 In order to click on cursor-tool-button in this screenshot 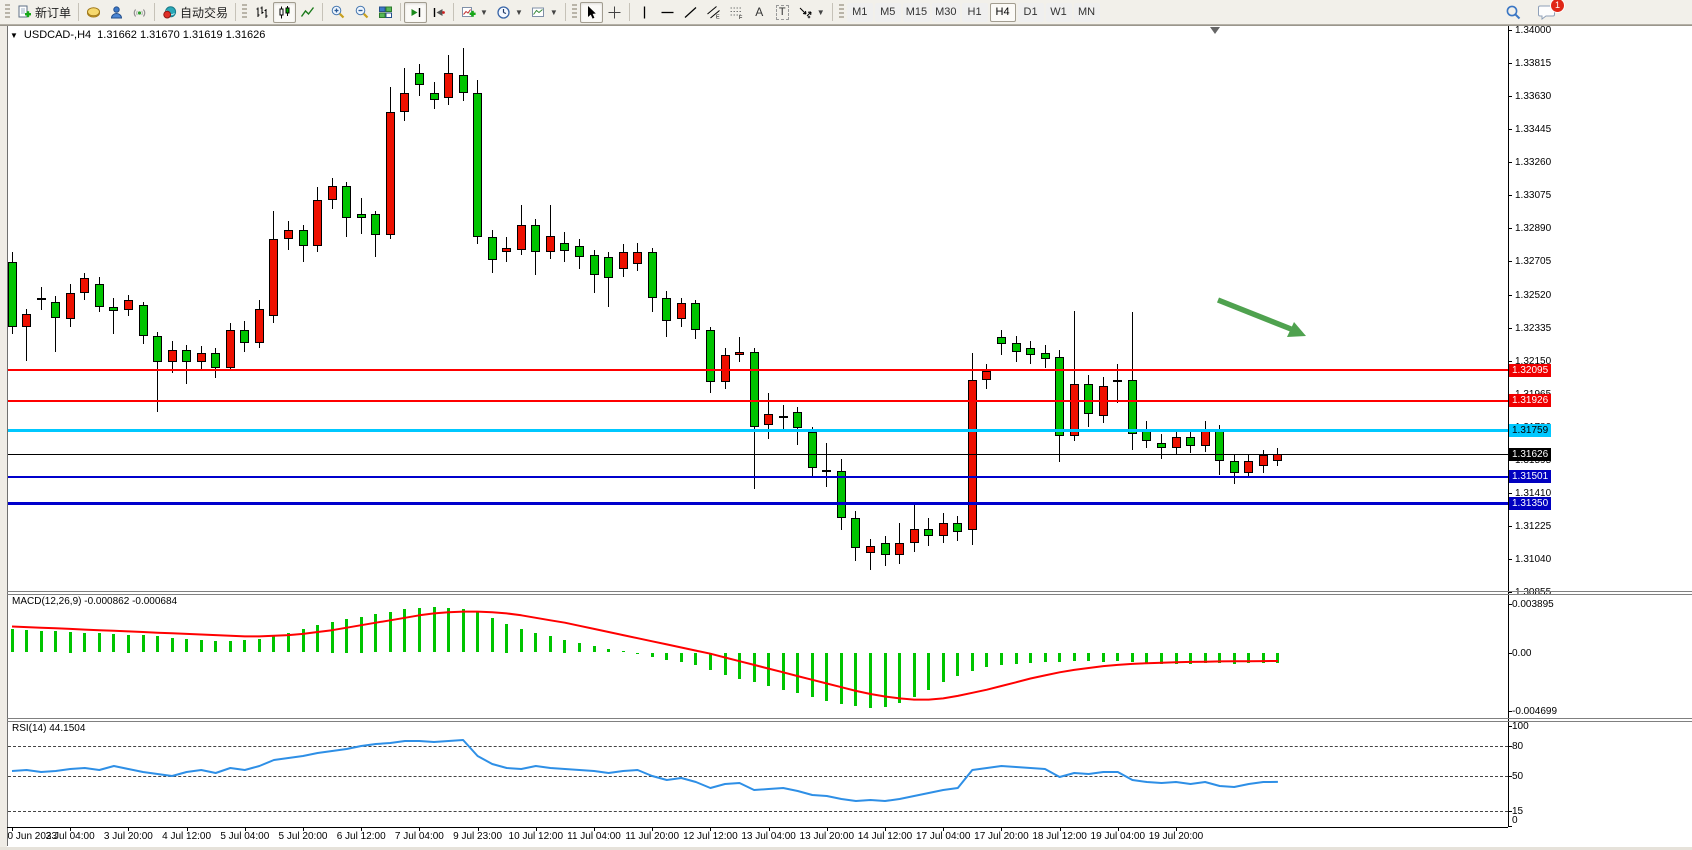, I will do `click(591, 12)`.